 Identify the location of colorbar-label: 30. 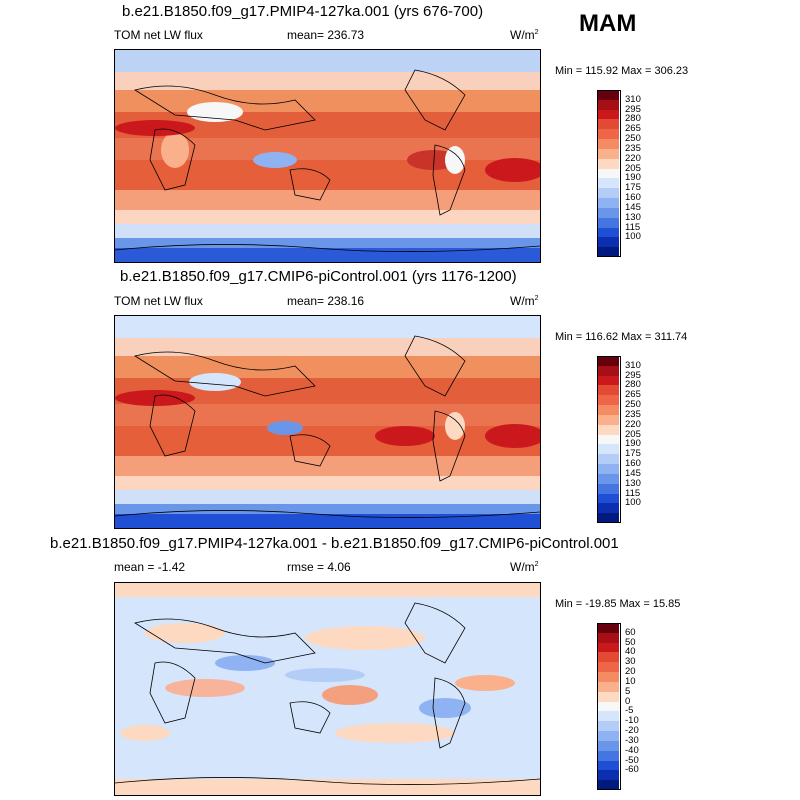
(630, 662).